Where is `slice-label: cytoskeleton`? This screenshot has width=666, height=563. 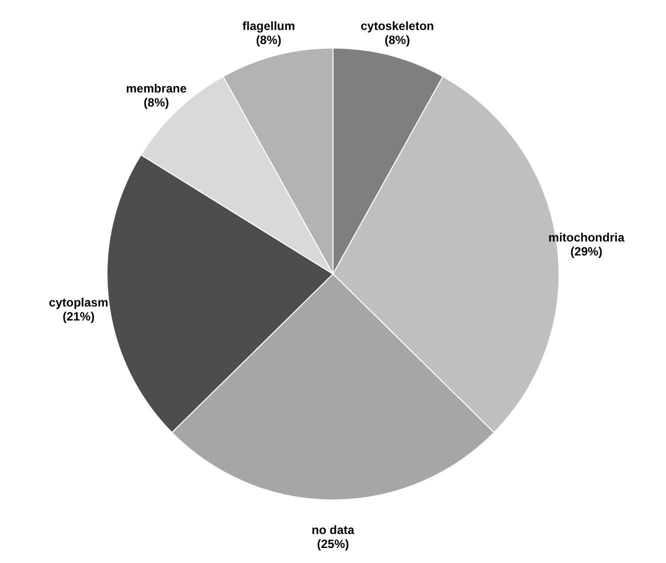 slice-label: cytoskeleton is located at coordinates (397, 26).